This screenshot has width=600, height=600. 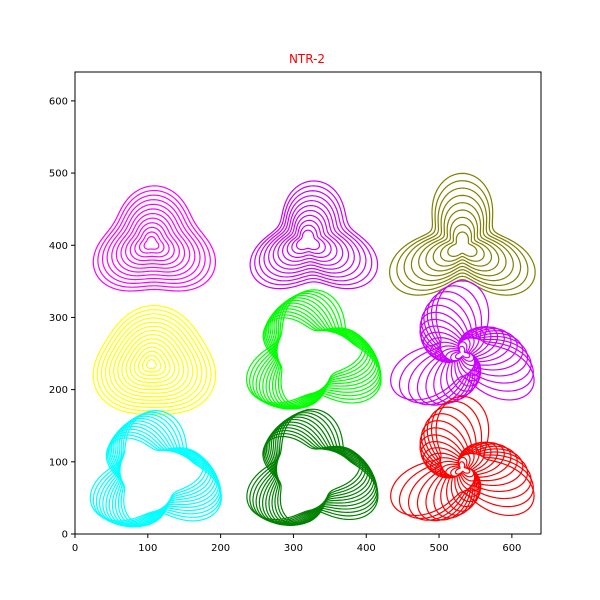 I want to click on y-tick-label: 500, so click(x=58, y=174).